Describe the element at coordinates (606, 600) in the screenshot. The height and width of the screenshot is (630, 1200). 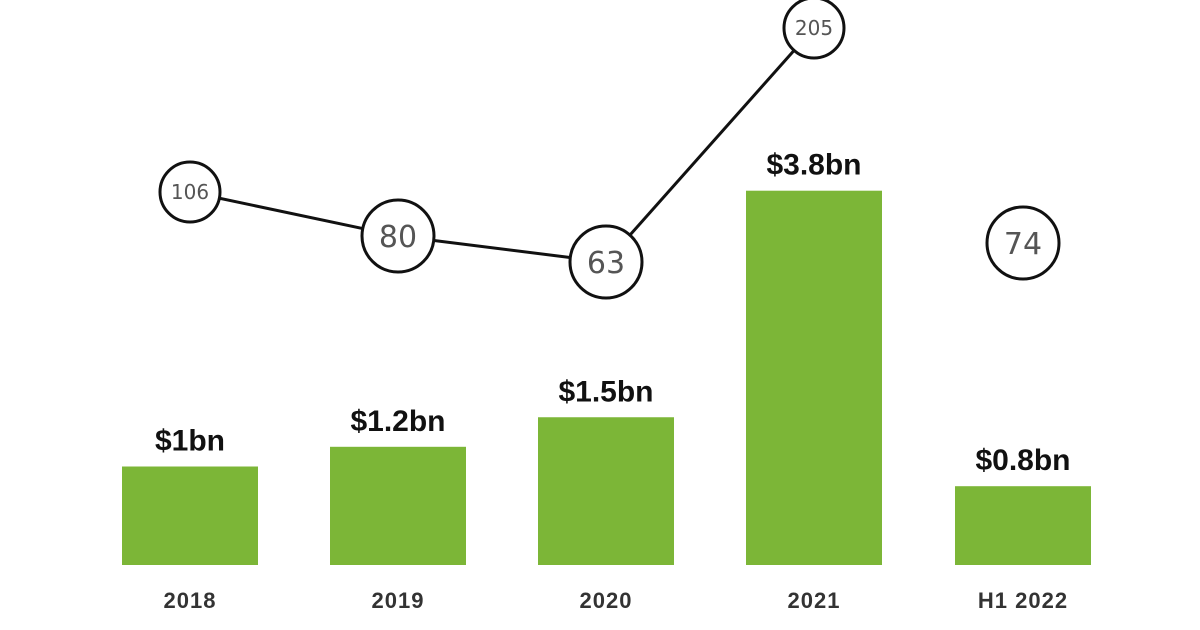
I see `category-label-2: 2020` at that location.